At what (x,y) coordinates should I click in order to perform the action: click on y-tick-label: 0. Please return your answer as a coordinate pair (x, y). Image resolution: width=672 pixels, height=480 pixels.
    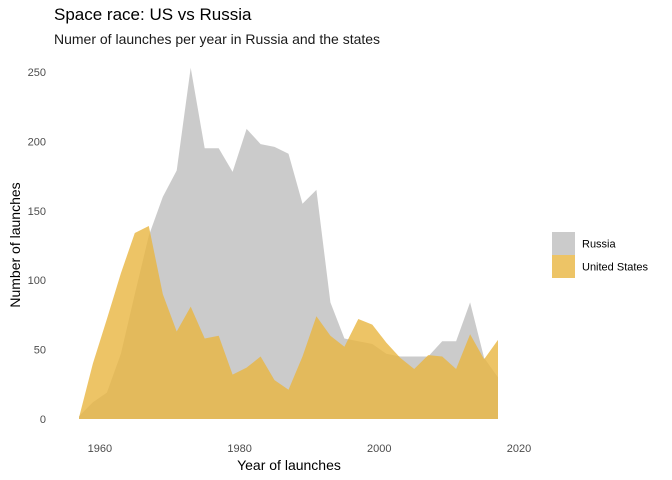
    Looking at the image, I should click on (43, 420).